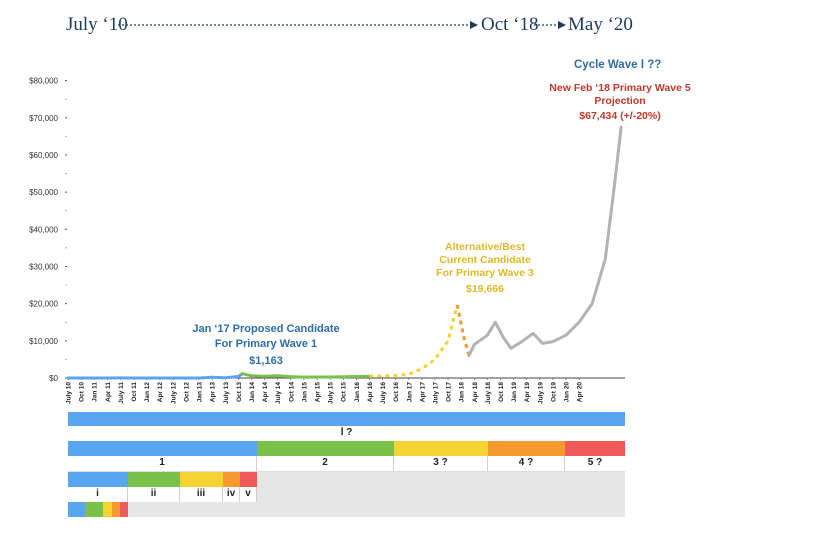 The height and width of the screenshot is (543, 819). Describe the element at coordinates (98, 479) in the screenshot. I see `minor-wave-i-bar` at that location.